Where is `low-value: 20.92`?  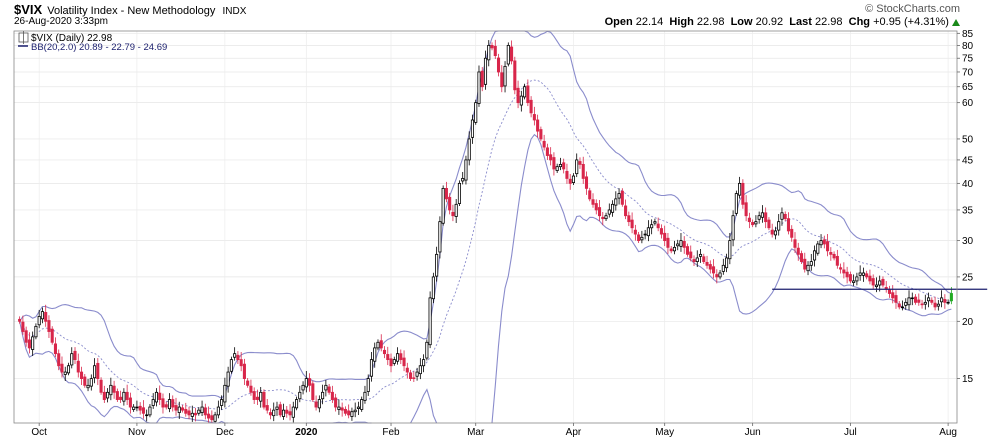
low-value: 20.92 is located at coordinates (769, 22).